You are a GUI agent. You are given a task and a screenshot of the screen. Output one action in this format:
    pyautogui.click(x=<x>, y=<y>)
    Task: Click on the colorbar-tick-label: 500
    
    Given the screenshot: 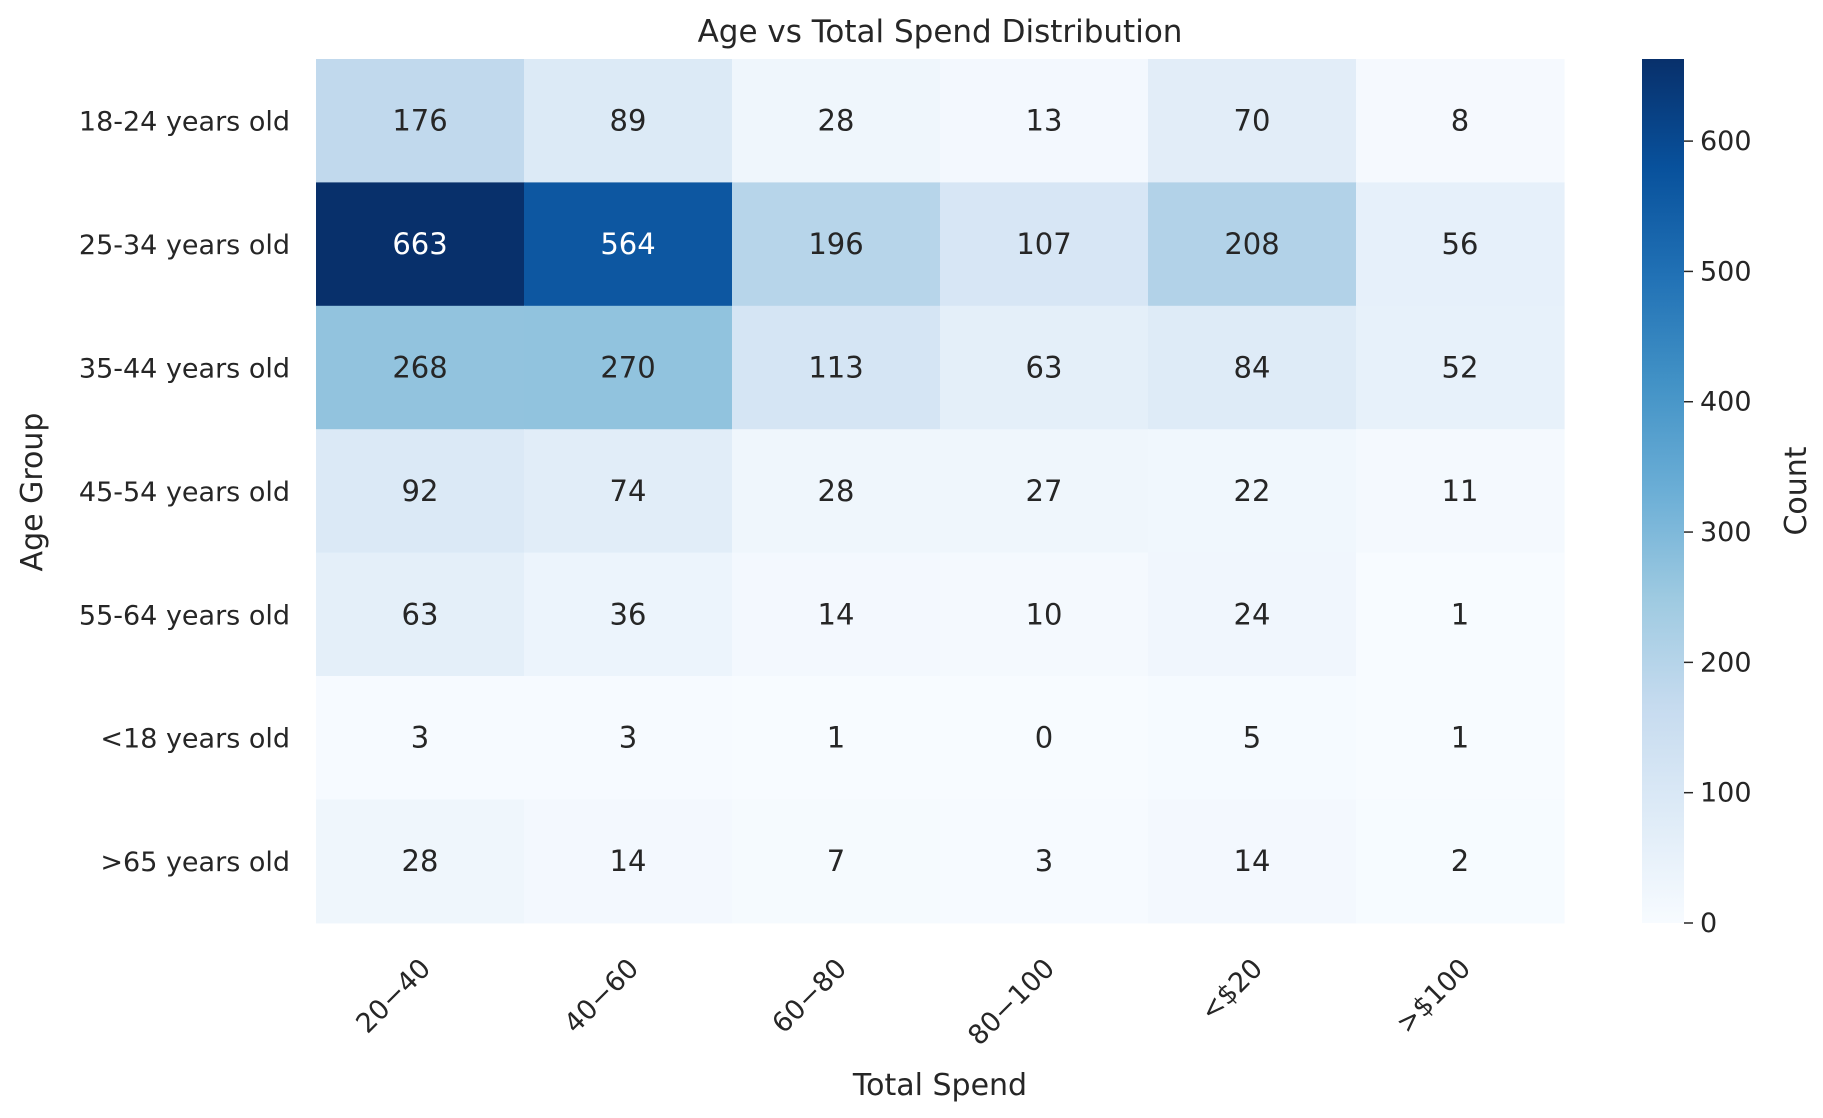 What is the action you would take?
    pyautogui.click(x=1726, y=271)
    